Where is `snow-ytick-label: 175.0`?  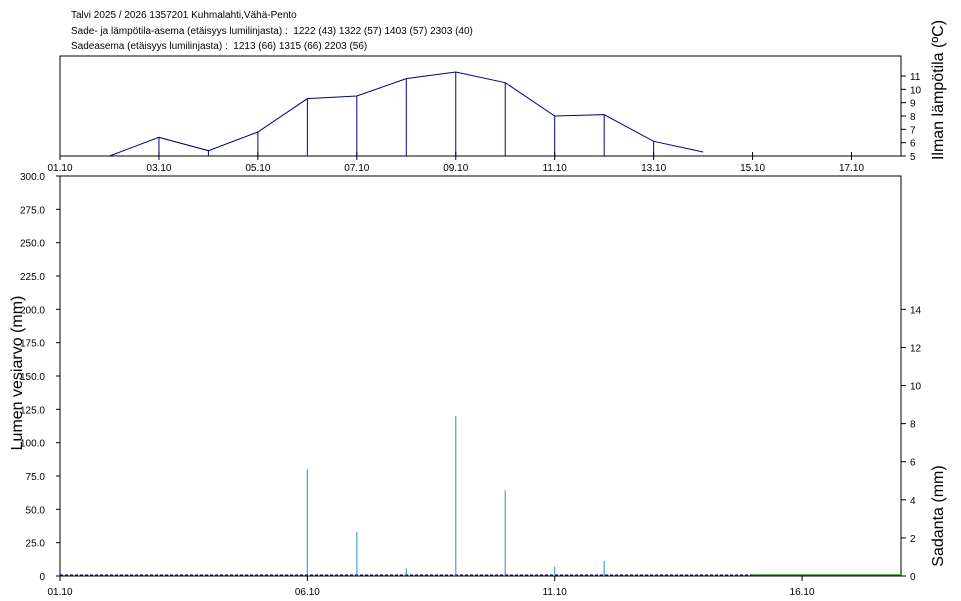 snow-ytick-label: 175.0 is located at coordinates (32, 344).